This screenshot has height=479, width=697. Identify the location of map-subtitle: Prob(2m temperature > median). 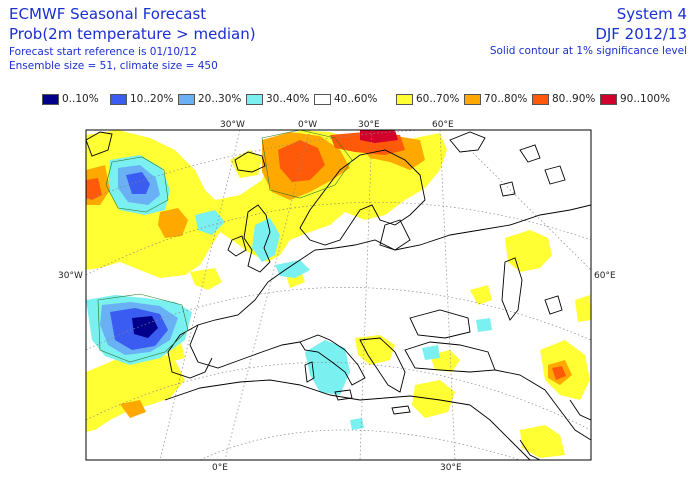
(132, 34).